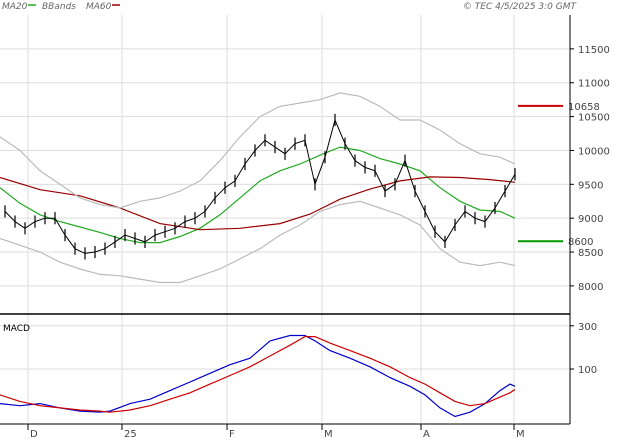 This screenshot has width=627, height=440. I want to click on level-label: 8600, so click(580, 242).